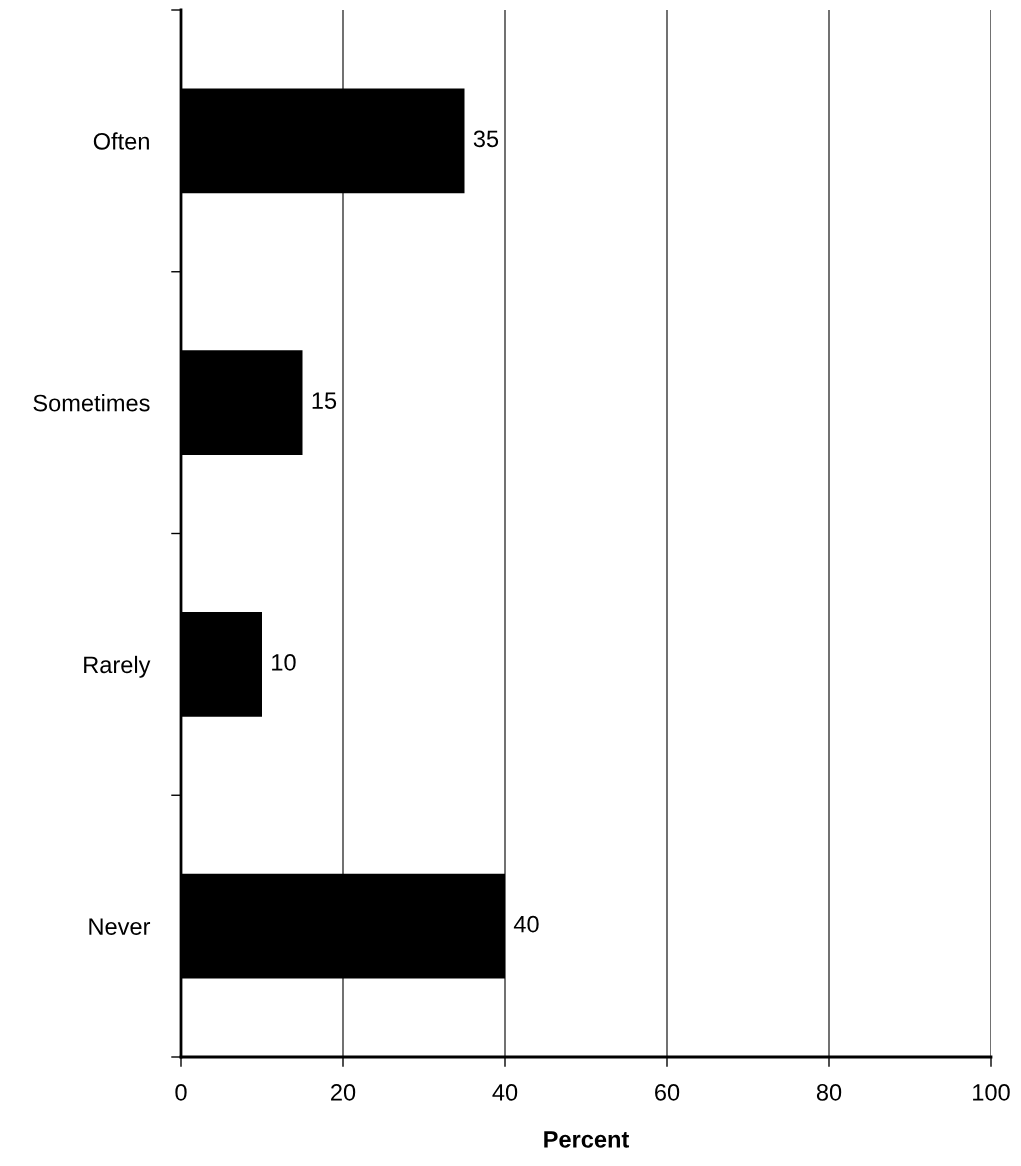 This screenshot has height=1166, width=1021. I want to click on y-tick-label: Often, so click(121, 141).